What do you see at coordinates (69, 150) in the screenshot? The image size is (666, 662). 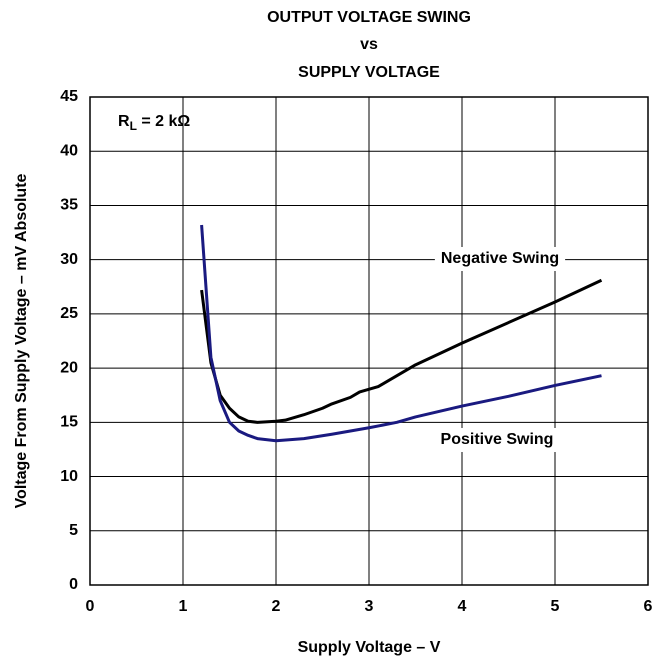 I see `y-tick-label: 40` at bounding box center [69, 150].